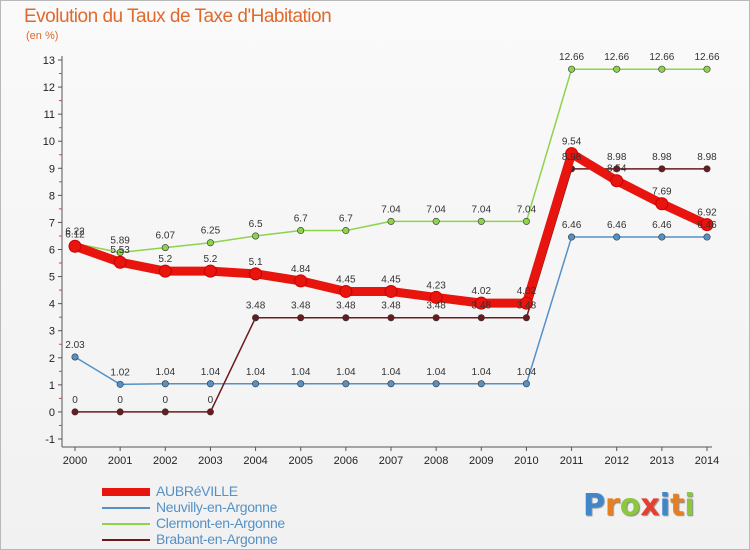 Image resolution: width=750 pixels, height=550 pixels. What do you see at coordinates (572, 225) in the screenshot?
I see `data-label-neuvilly: 6.46` at bounding box center [572, 225].